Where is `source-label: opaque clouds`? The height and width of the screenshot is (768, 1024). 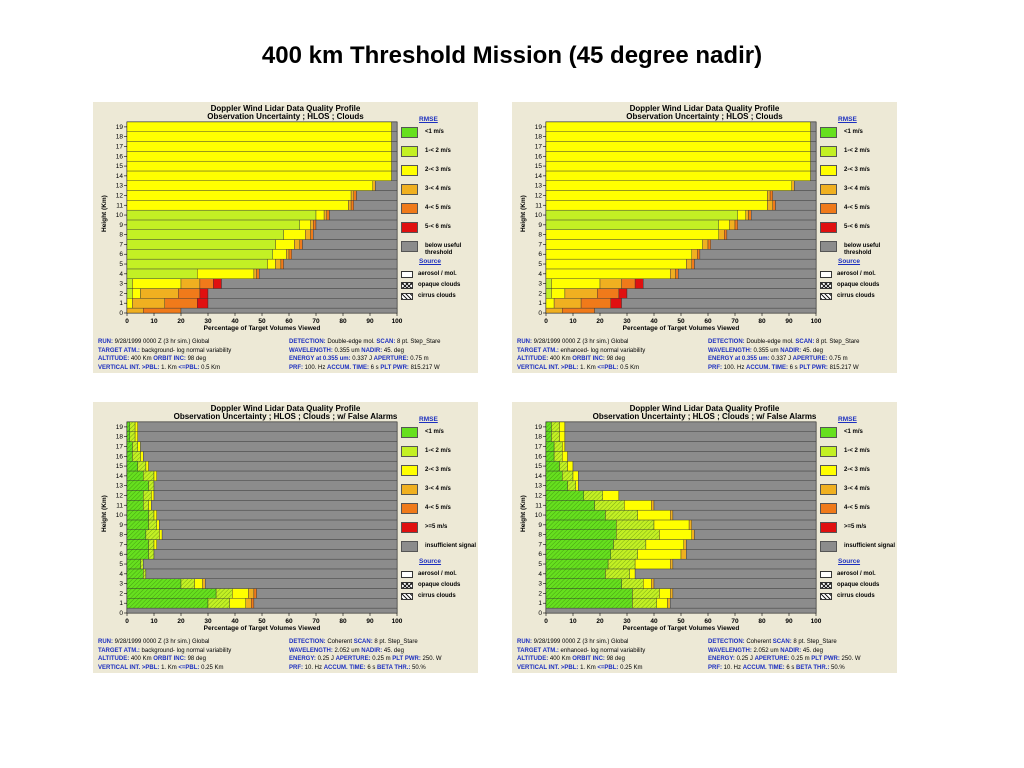
source-label: opaque clouds is located at coordinates (858, 285).